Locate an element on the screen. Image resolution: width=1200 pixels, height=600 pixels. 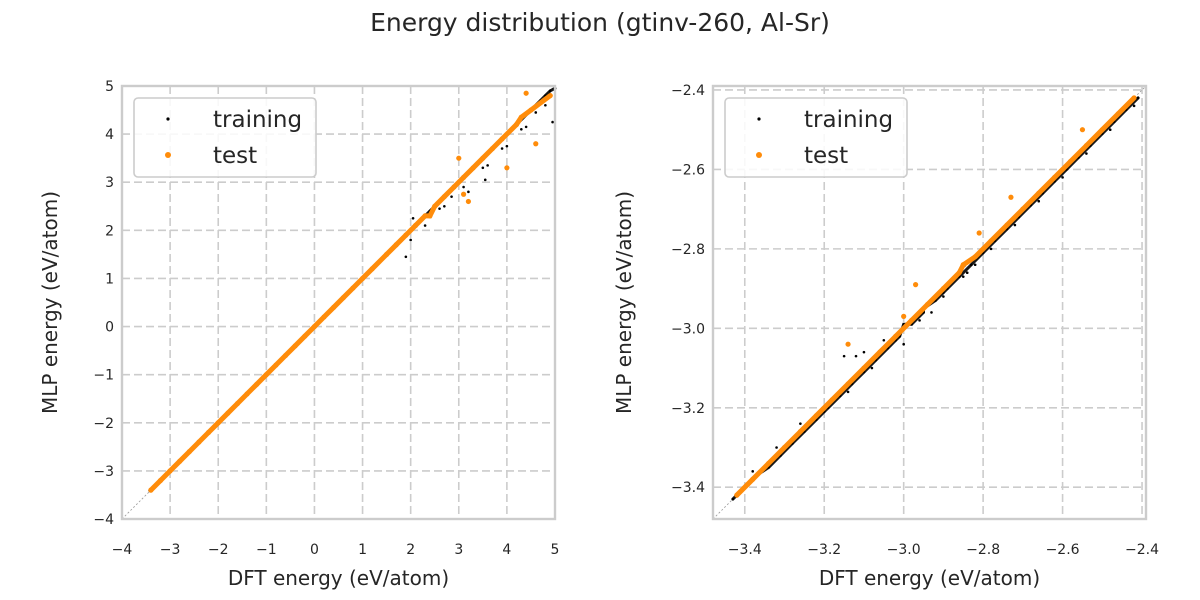
y-tick-label: 0 is located at coordinates (109, 328).